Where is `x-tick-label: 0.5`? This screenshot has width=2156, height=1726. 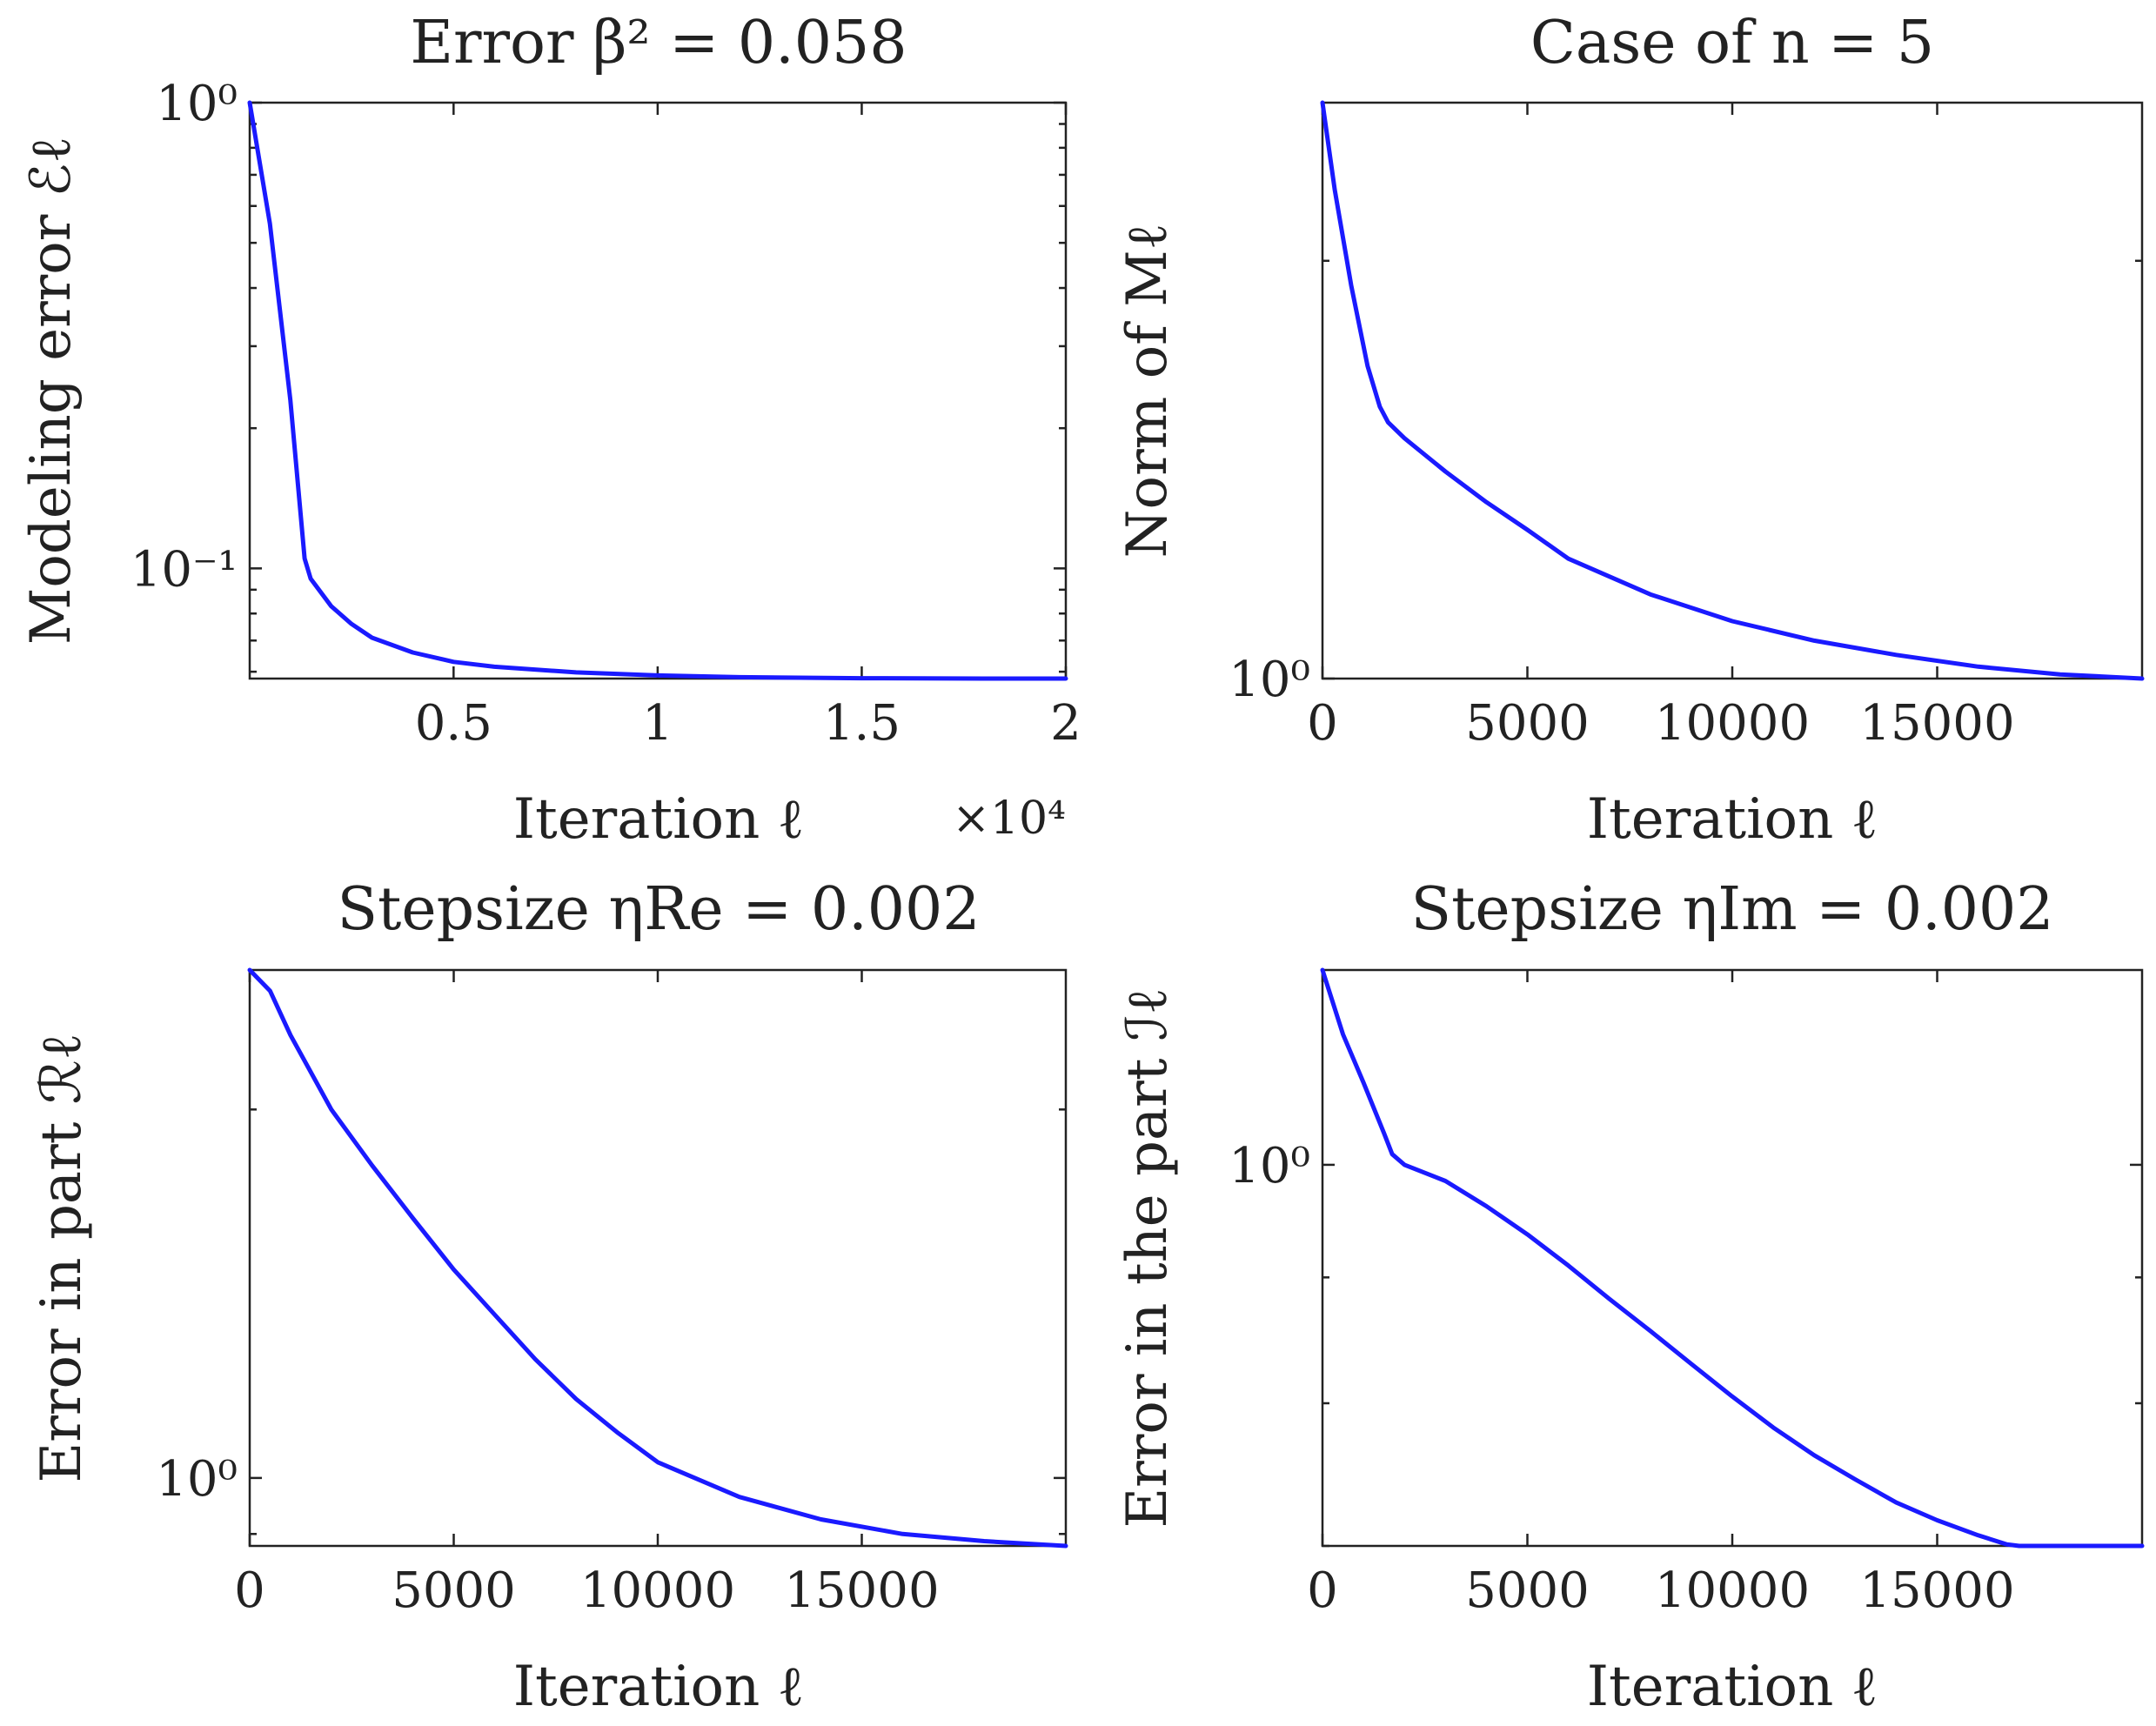 x-tick-label: 0.5 is located at coordinates (453, 723).